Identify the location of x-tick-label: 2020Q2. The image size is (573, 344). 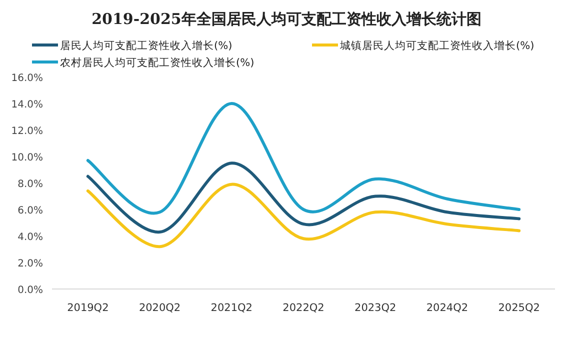
(159, 308).